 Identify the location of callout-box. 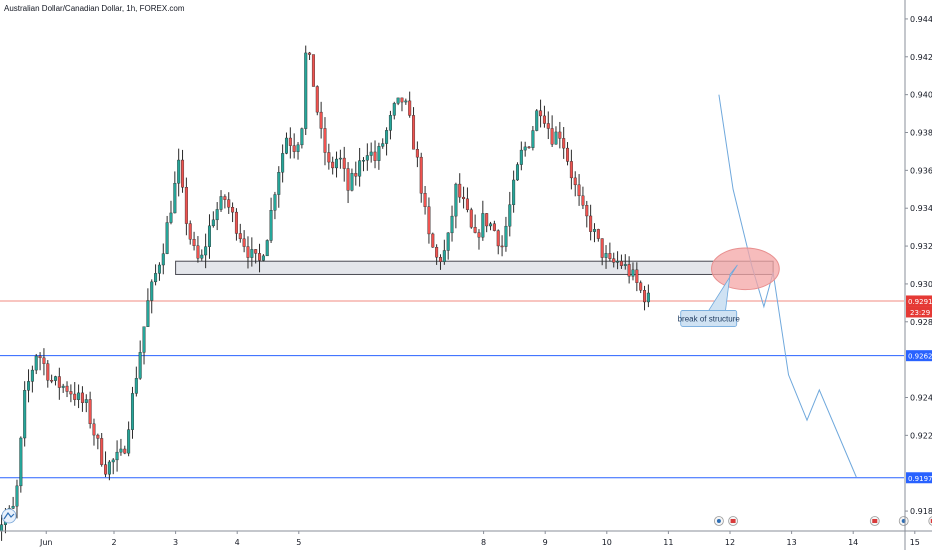
(709, 318).